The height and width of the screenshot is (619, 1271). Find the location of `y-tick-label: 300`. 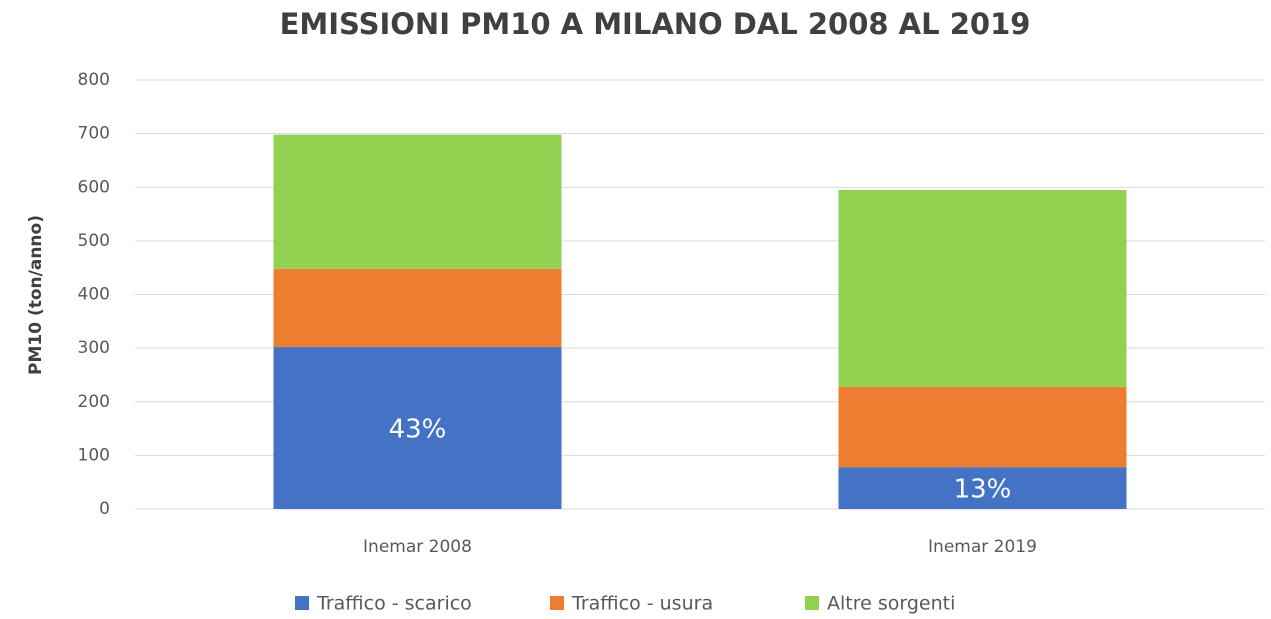

y-tick-label: 300 is located at coordinates (94, 348).